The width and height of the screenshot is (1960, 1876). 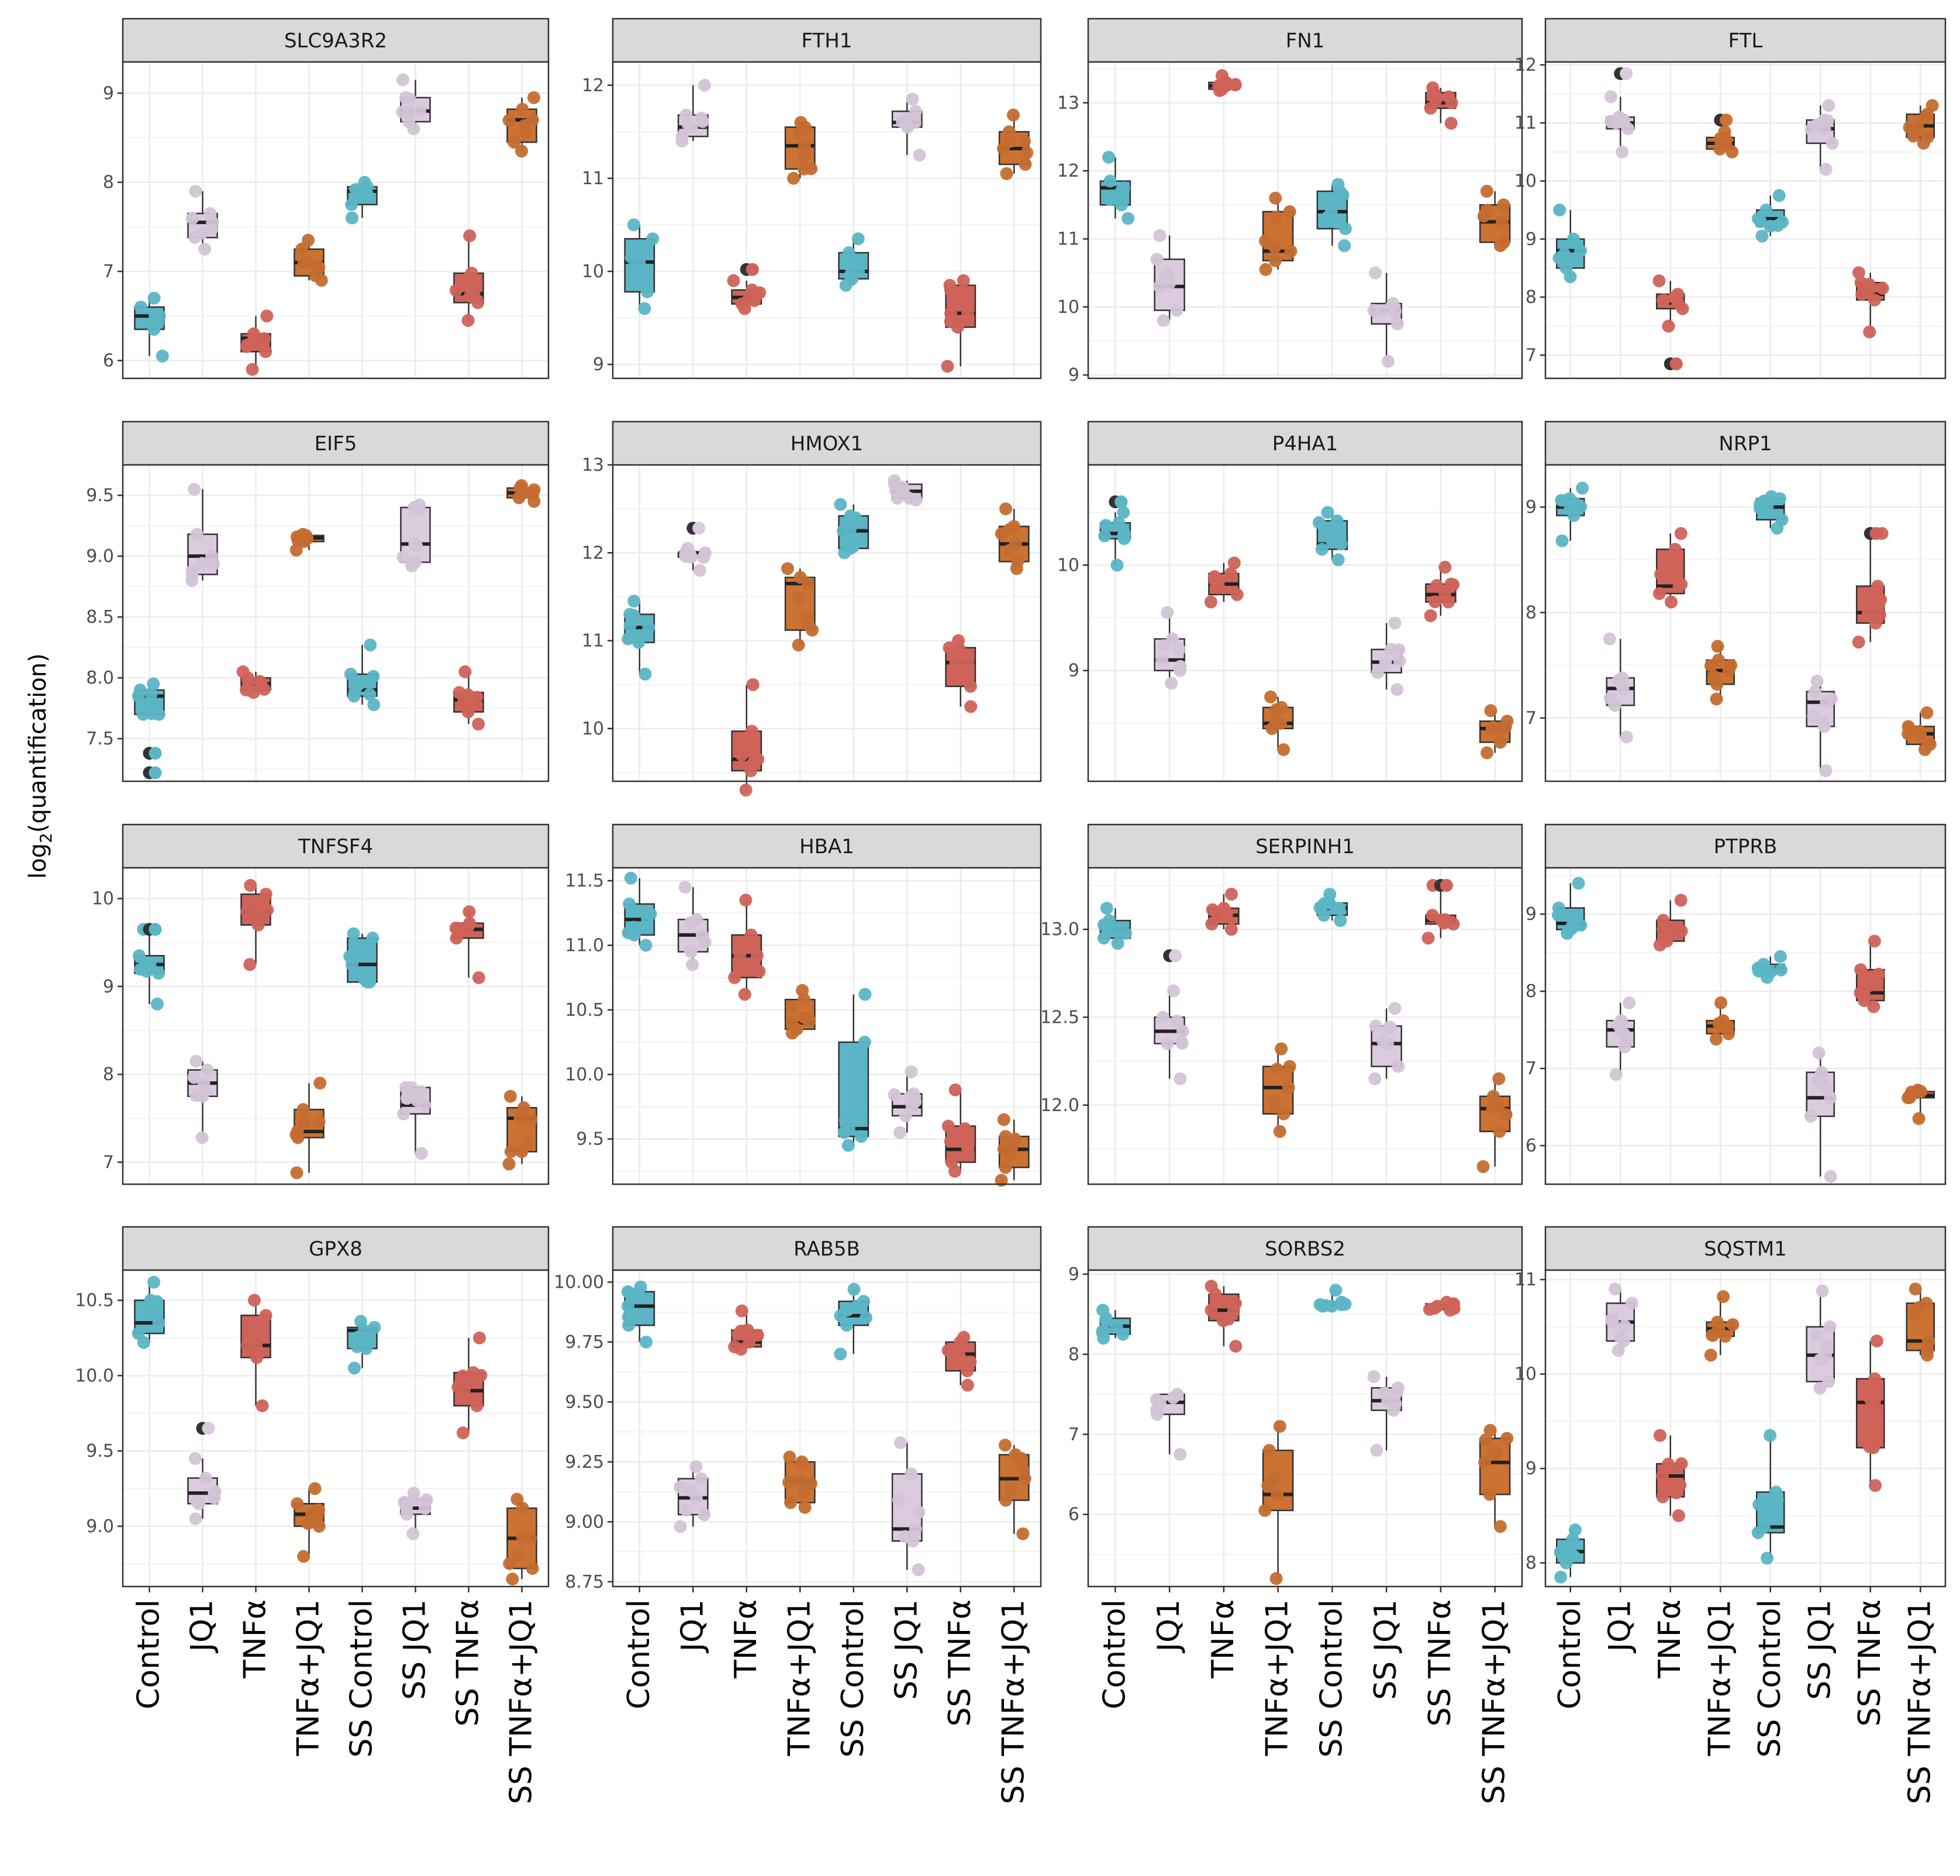 What do you see at coordinates (599, 364) in the screenshot?
I see `y-tick-label: 9` at bounding box center [599, 364].